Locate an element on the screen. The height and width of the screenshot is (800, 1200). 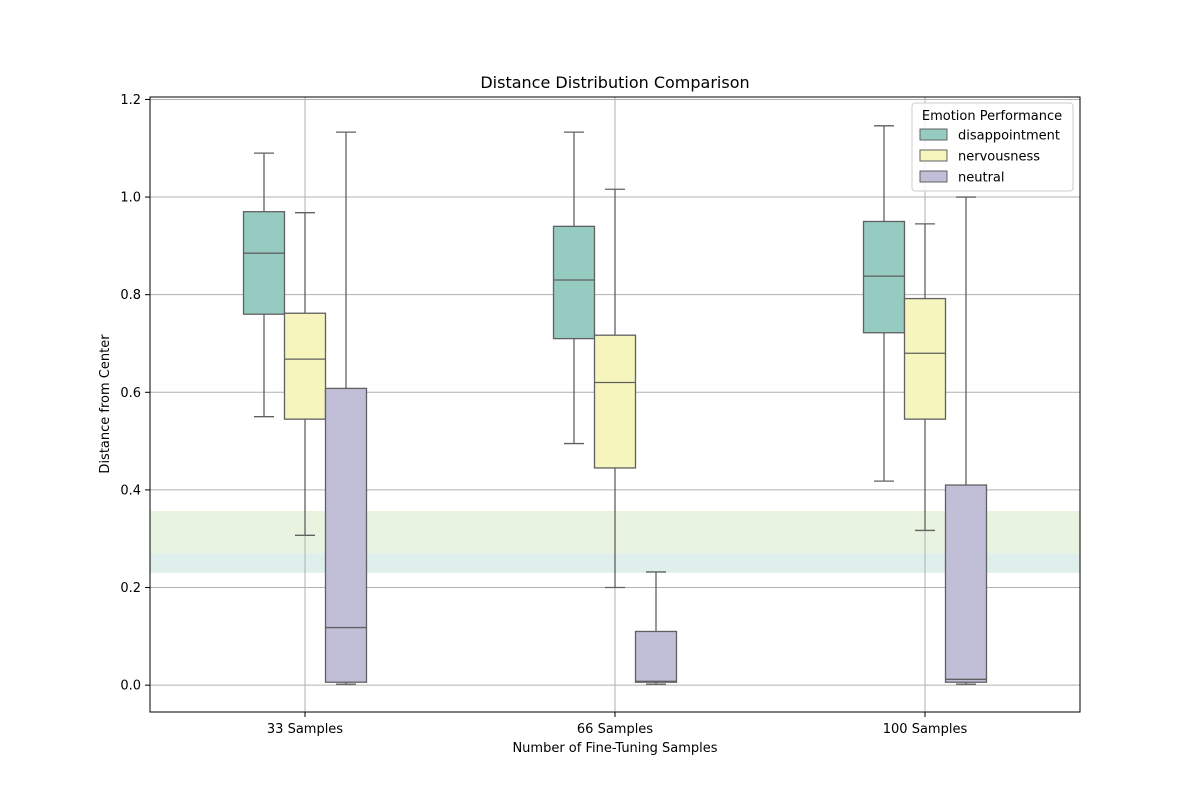
legend-frame is located at coordinates (992, 147).